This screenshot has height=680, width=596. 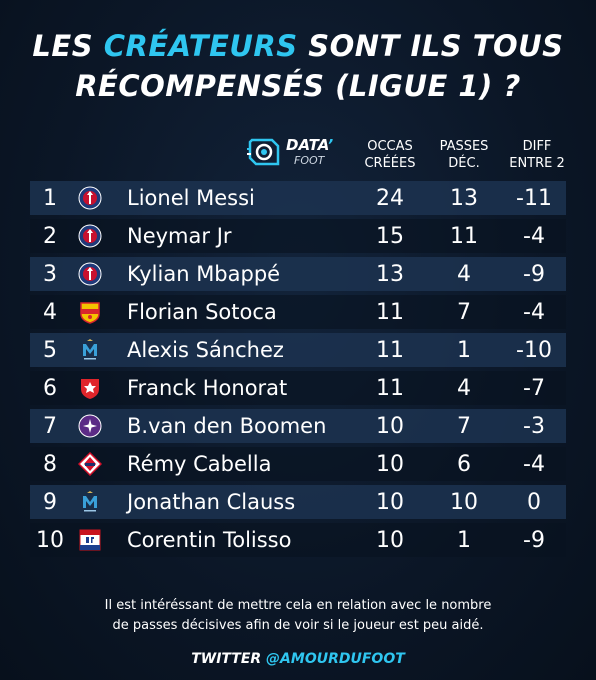 What do you see at coordinates (298, 198) in the screenshot?
I see `table-row: 1 Lionel Messi 24 13 -11` at bounding box center [298, 198].